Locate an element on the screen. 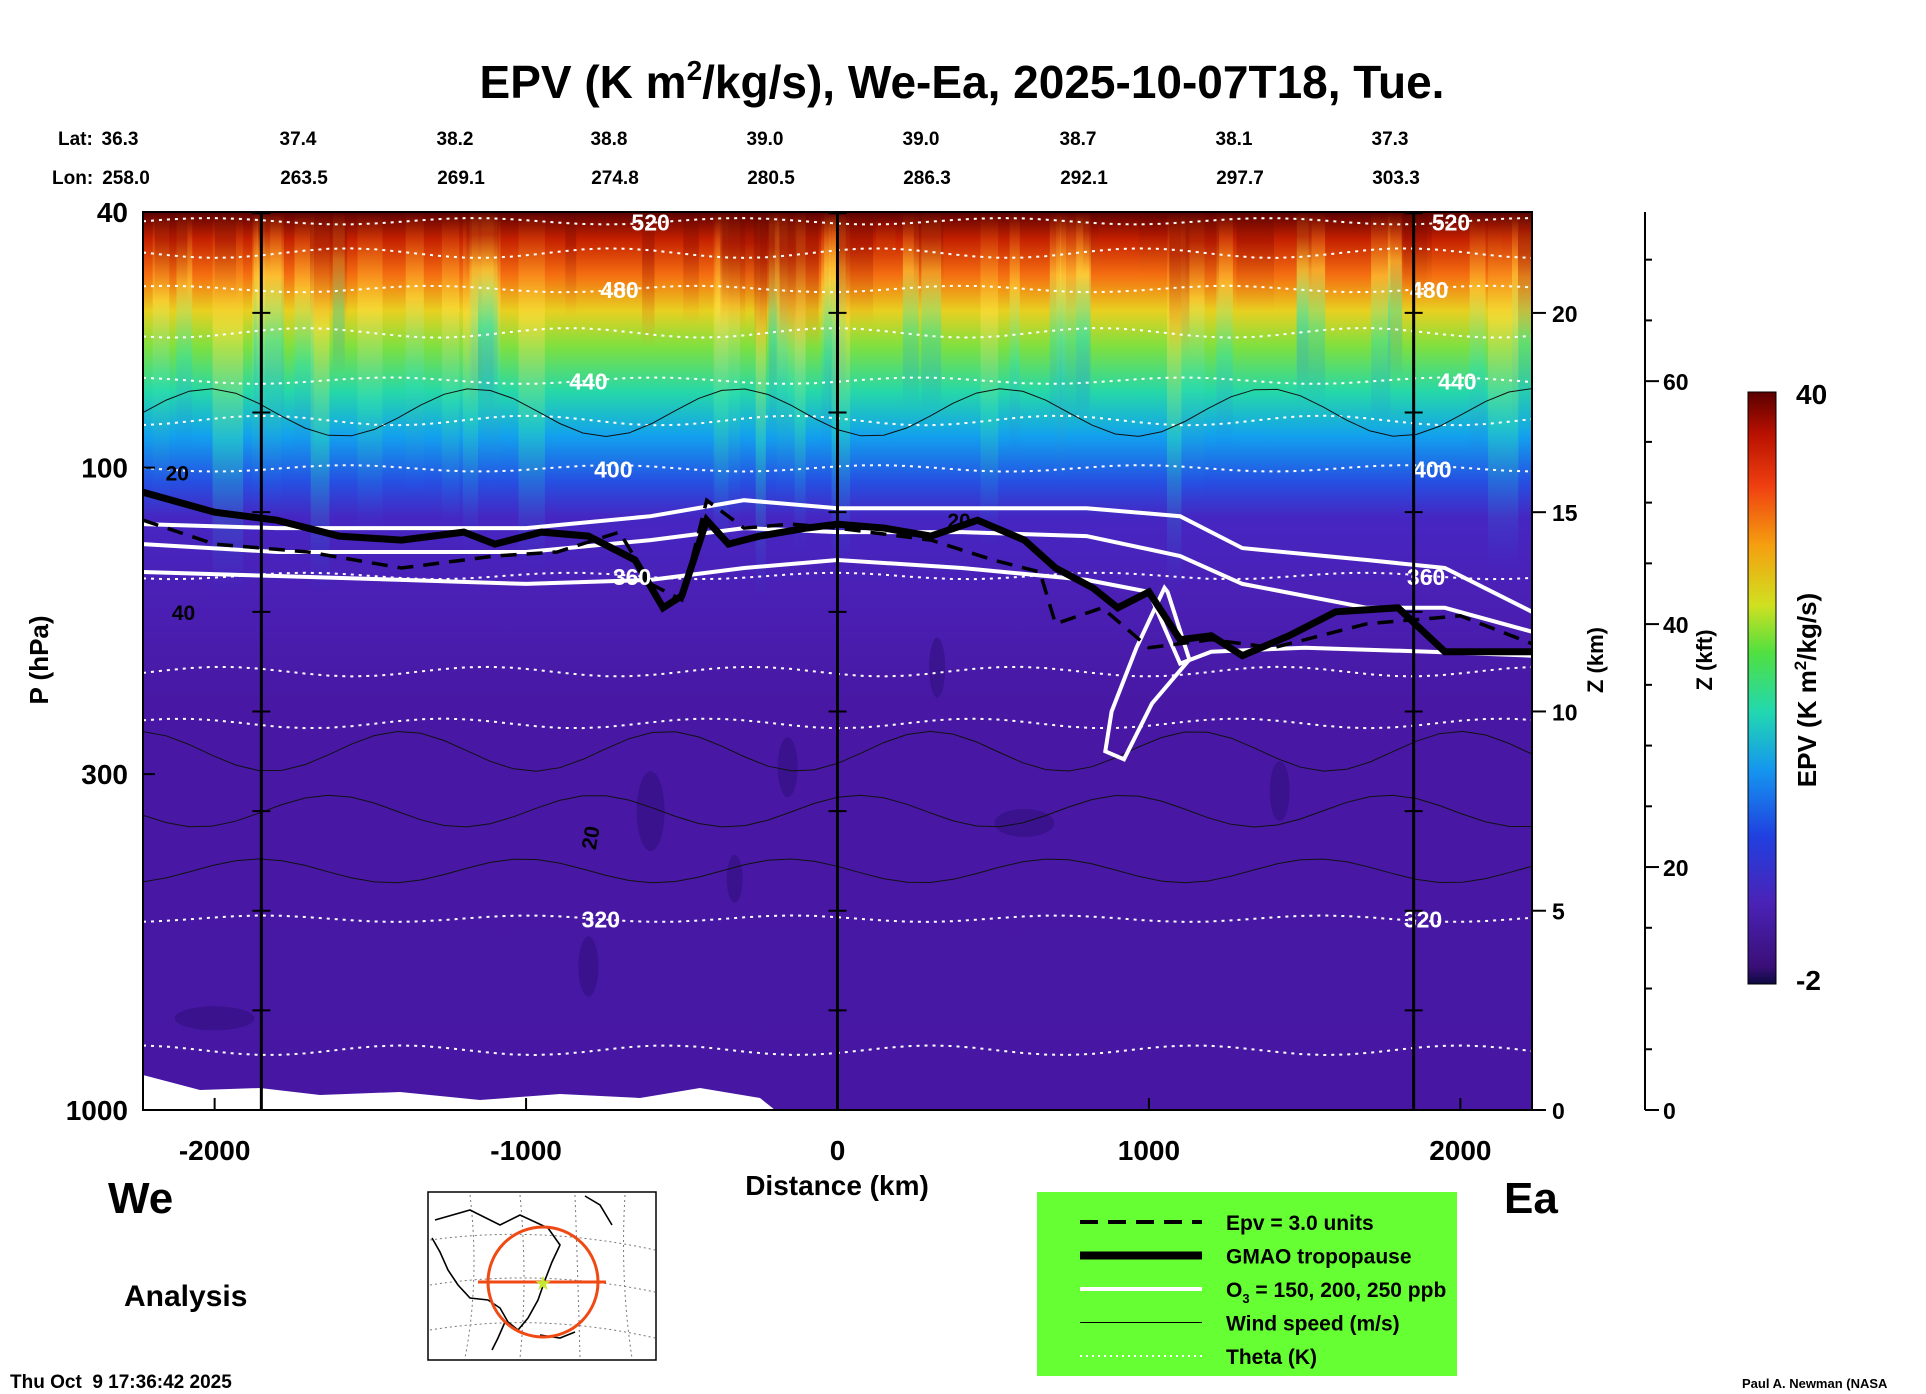  theta-label: 360 is located at coordinates (632, 577).